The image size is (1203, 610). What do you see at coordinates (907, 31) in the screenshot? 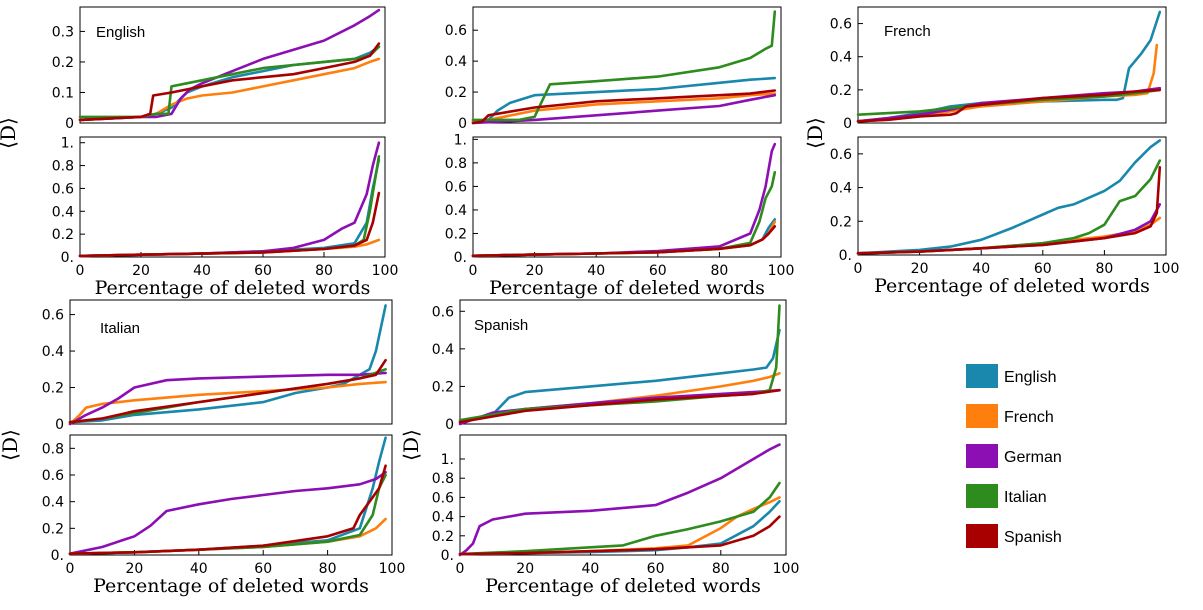
I see `panel-title: French` at bounding box center [907, 31].